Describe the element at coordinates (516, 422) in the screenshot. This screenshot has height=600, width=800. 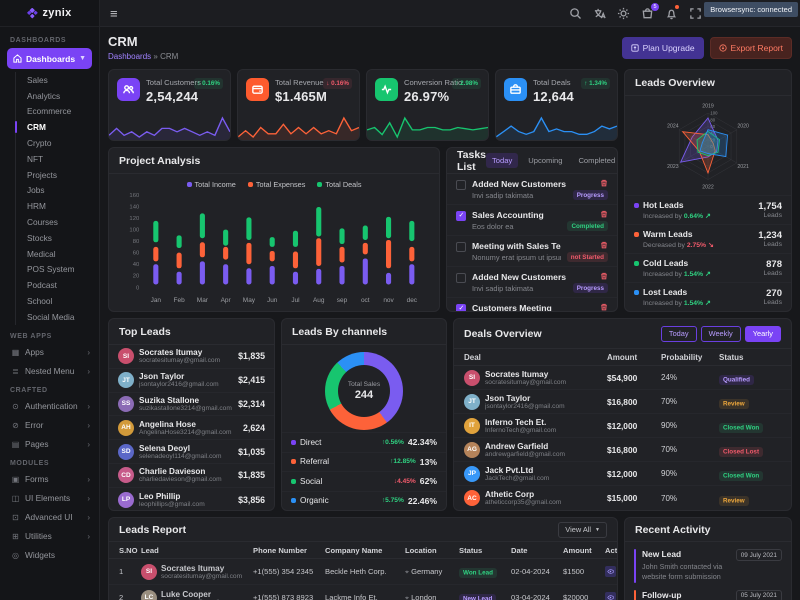
I see `deal-name: Inferno Tech Et.` at that location.